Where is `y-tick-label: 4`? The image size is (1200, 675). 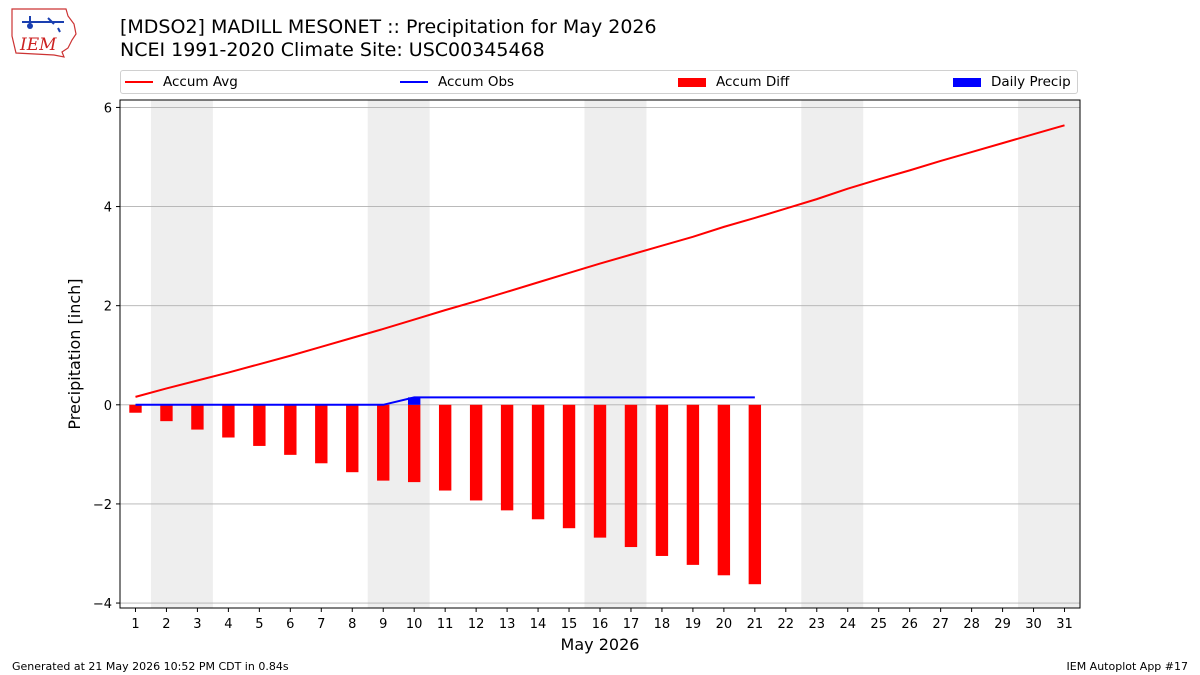
y-tick-label: 4 is located at coordinates (108, 208).